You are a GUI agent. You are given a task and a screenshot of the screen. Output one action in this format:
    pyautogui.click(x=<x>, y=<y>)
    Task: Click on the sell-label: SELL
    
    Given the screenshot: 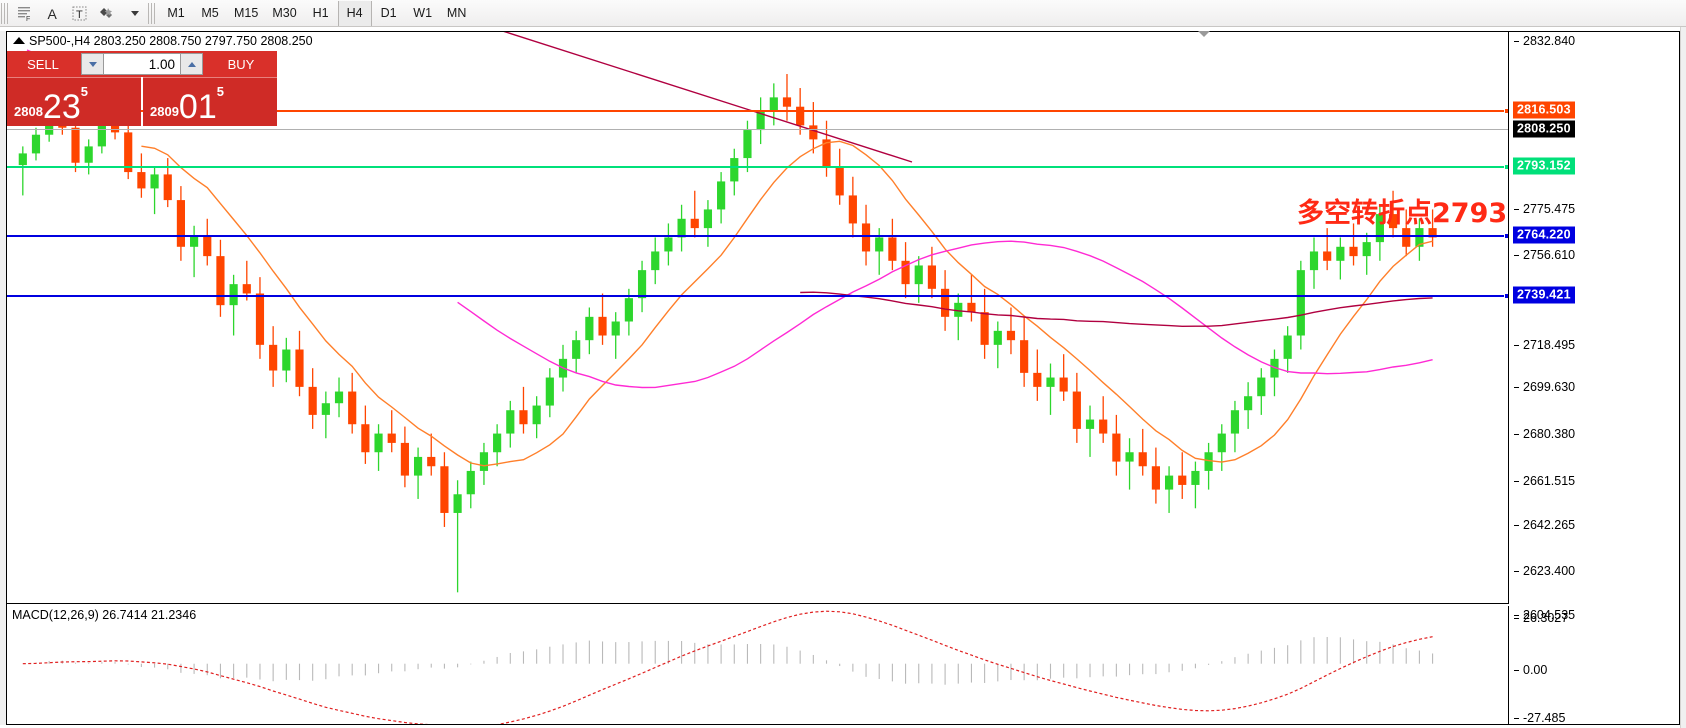 What is the action you would take?
    pyautogui.click(x=43, y=64)
    